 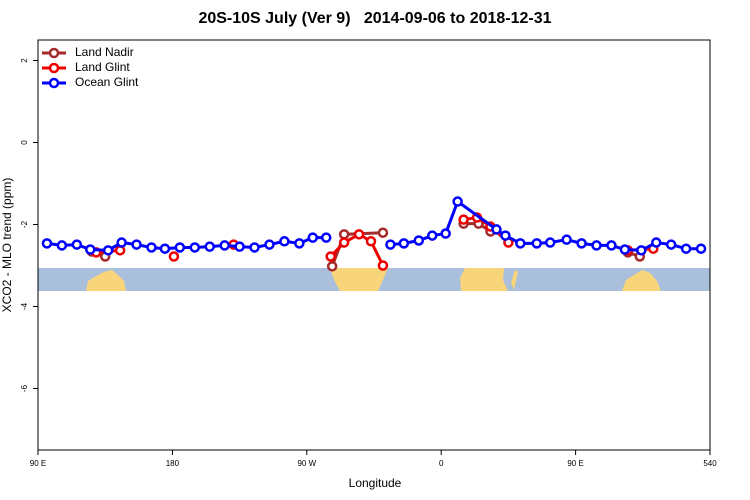 I want to click on legend-label: Land Glint, so click(x=102, y=67).